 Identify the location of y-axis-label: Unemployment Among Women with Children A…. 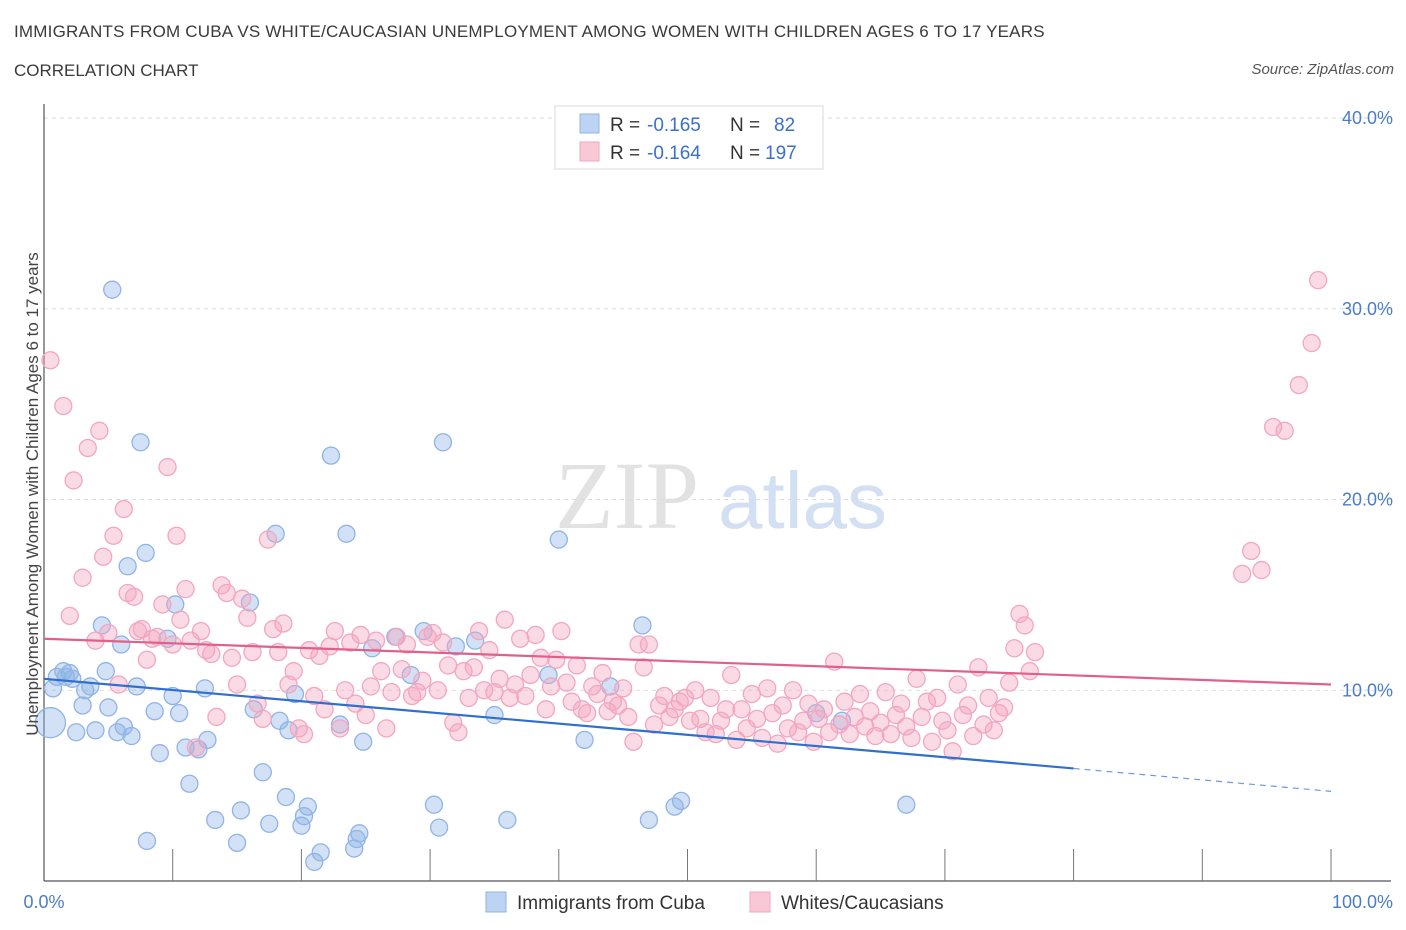
(32, 494).